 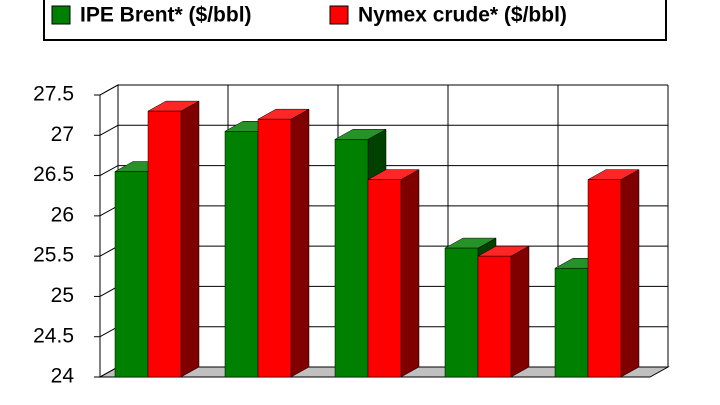 What do you see at coordinates (53, 94) in the screenshot?
I see `y-tick-label: 27.5` at bounding box center [53, 94].